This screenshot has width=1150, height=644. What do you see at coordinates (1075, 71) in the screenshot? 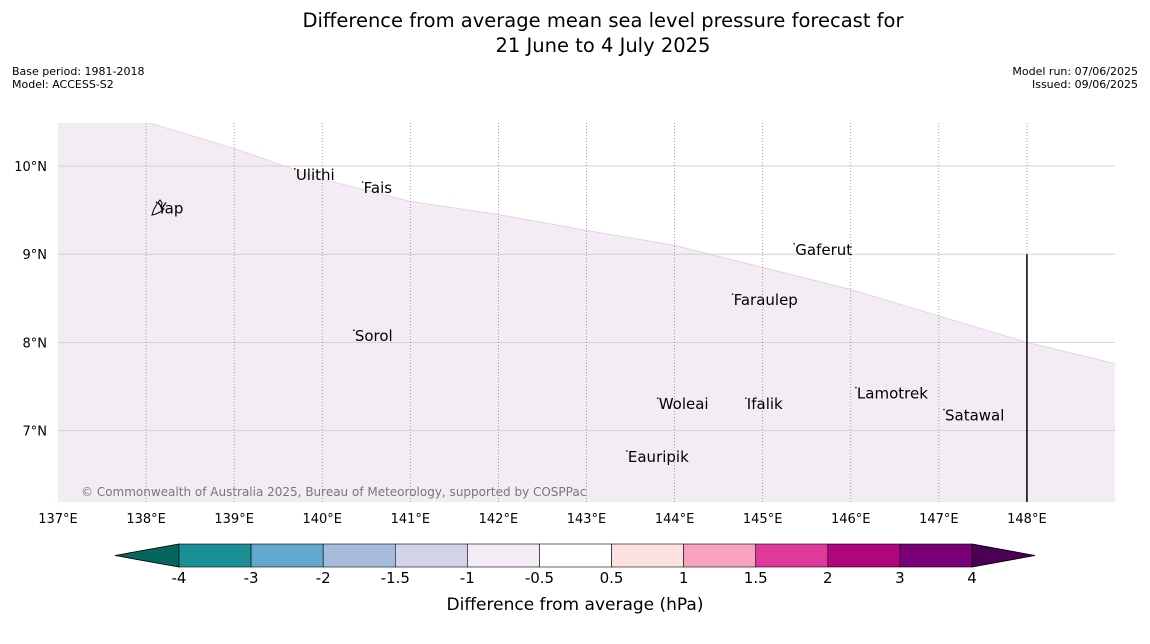
I see `model-run-text: Model run: 07/06/2025` at bounding box center [1075, 71].